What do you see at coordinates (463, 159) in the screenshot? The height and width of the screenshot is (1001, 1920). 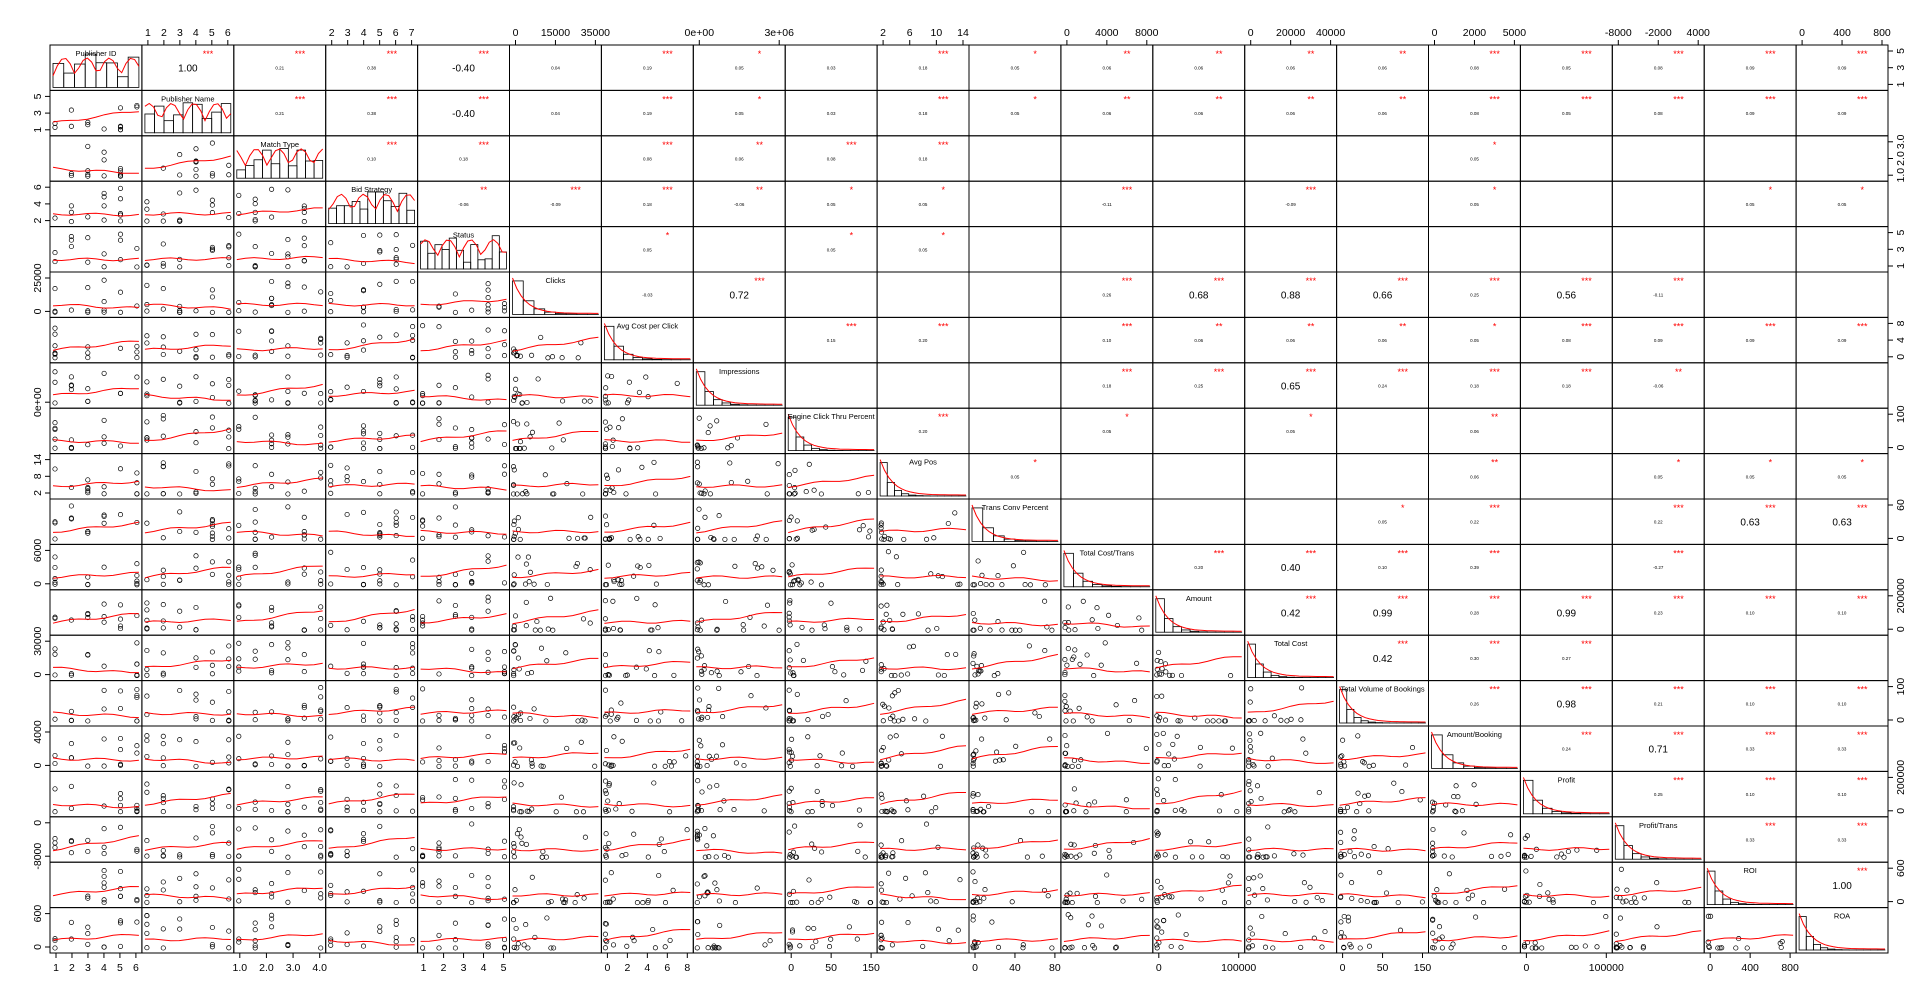 I see `correlation-value: 0.18` at bounding box center [463, 159].